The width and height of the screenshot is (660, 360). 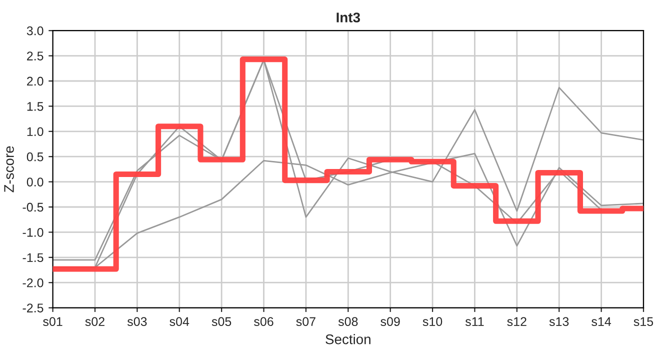 I want to click on y-tick-label: 1.0, so click(x=35, y=131).